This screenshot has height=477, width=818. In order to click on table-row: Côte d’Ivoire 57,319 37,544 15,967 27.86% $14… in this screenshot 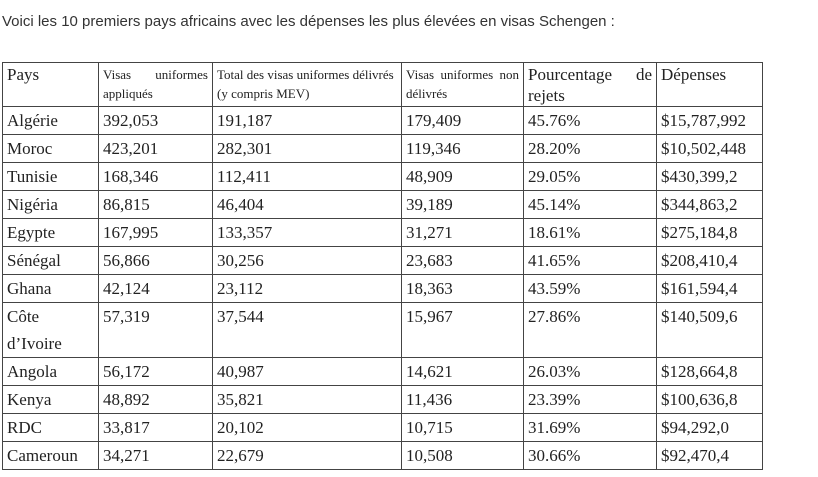, I will do `click(382, 330)`.